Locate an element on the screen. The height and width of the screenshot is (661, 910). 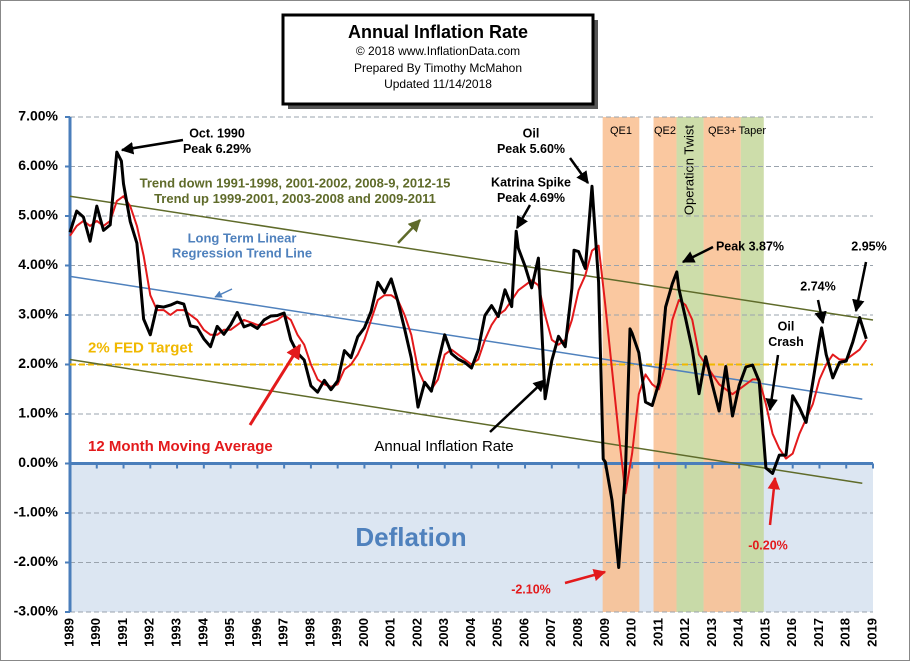
x-tick-label: 1992 is located at coordinates (149, 632).